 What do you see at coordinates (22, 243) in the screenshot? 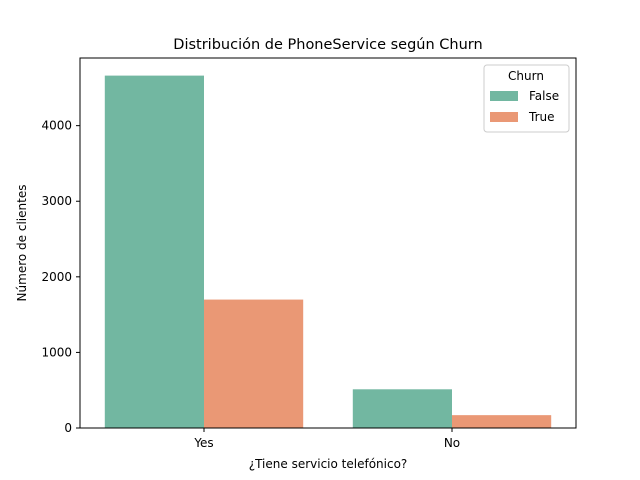
I see `y-axis-label: Número de clientes` at bounding box center [22, 243].